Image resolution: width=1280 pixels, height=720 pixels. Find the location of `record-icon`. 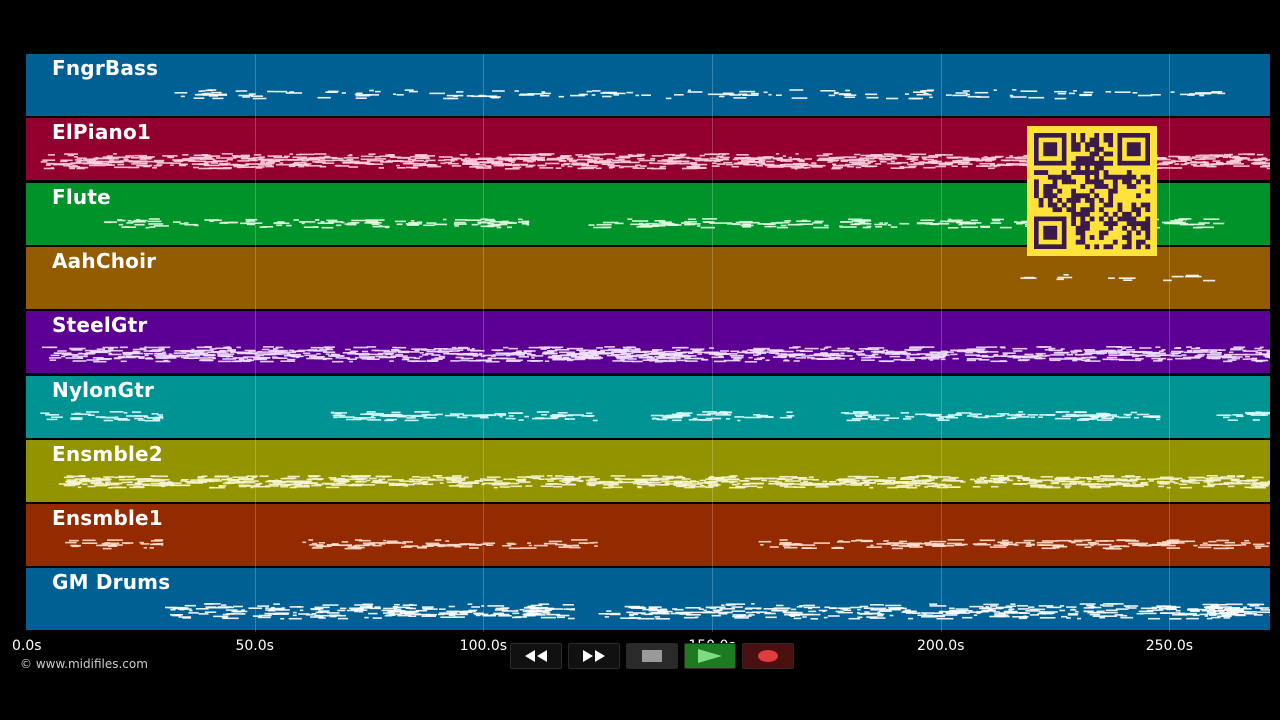

record-icon is located at coordinates (768, 656).